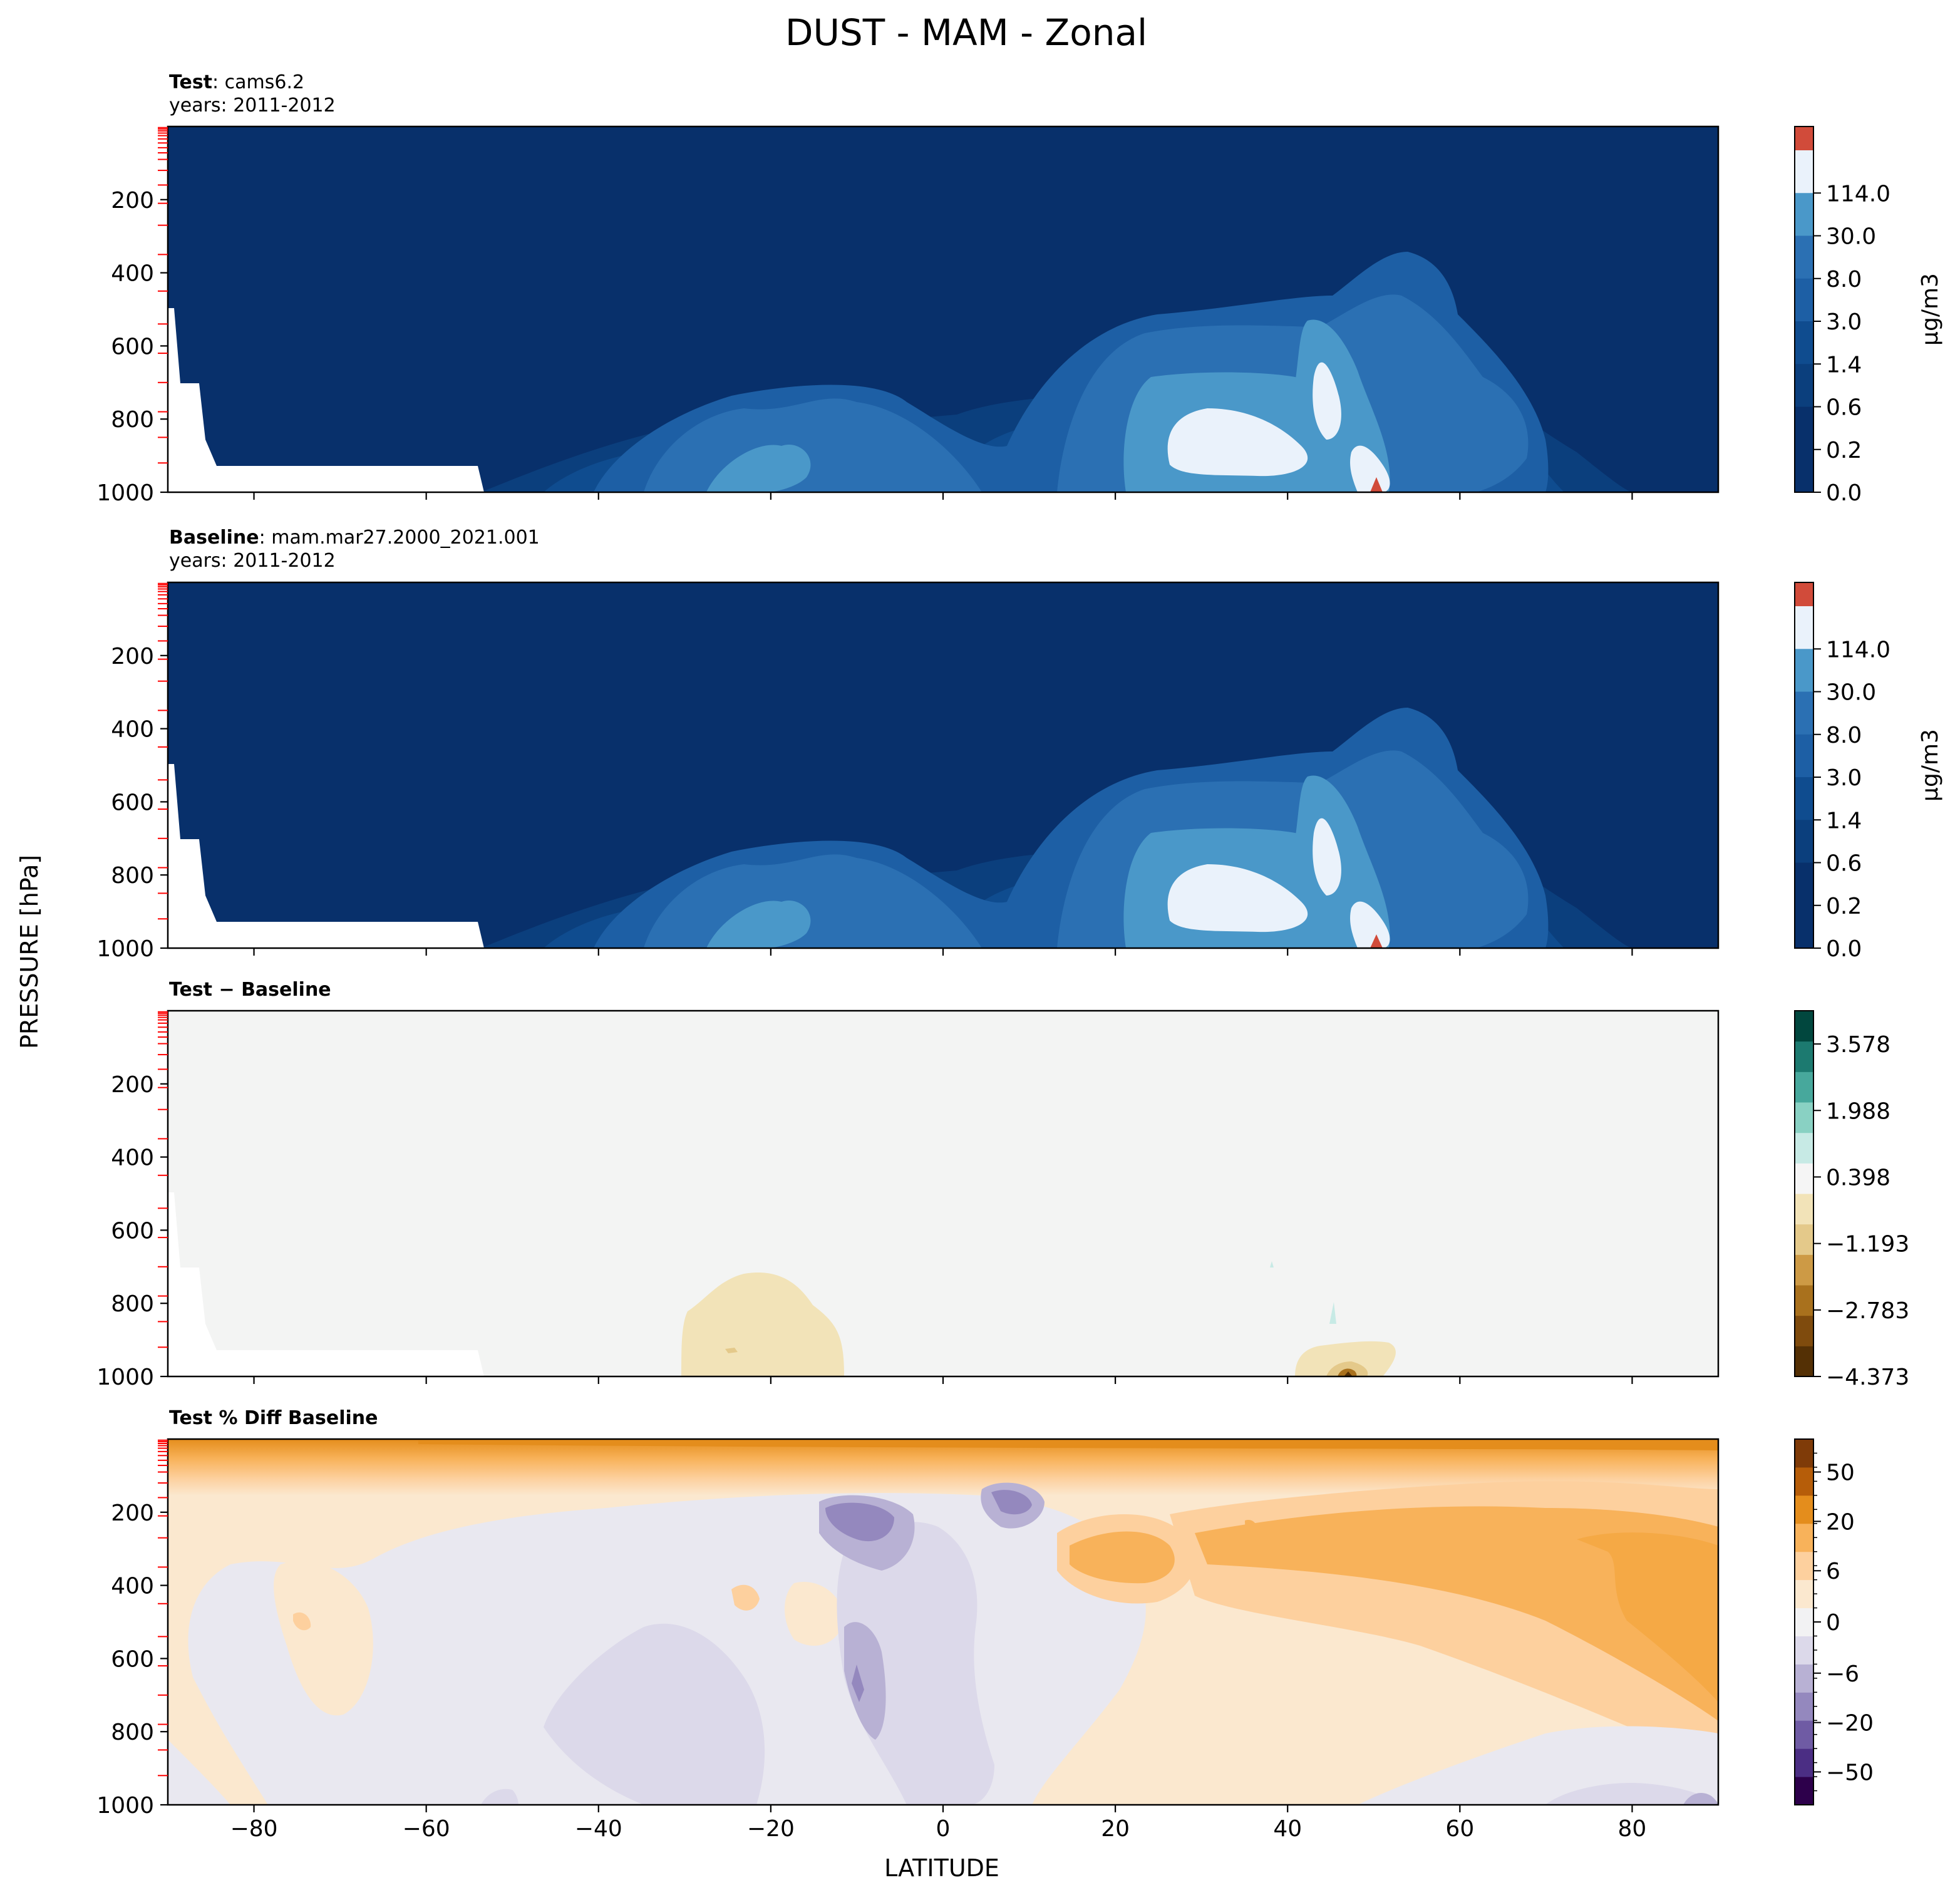 Image resolution: width=1960 pixels, height=1900 pixels. Describe the element at coordinates (1833, 1571) in the screenshot. I see `colorbar-tick-label: 6` at that location.